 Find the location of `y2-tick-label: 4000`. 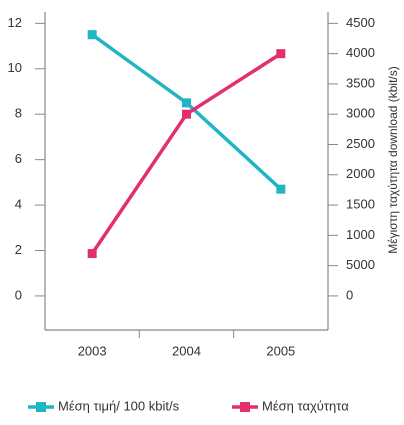

y2-tick-label: 4000 is located at coordinates (360, 52).